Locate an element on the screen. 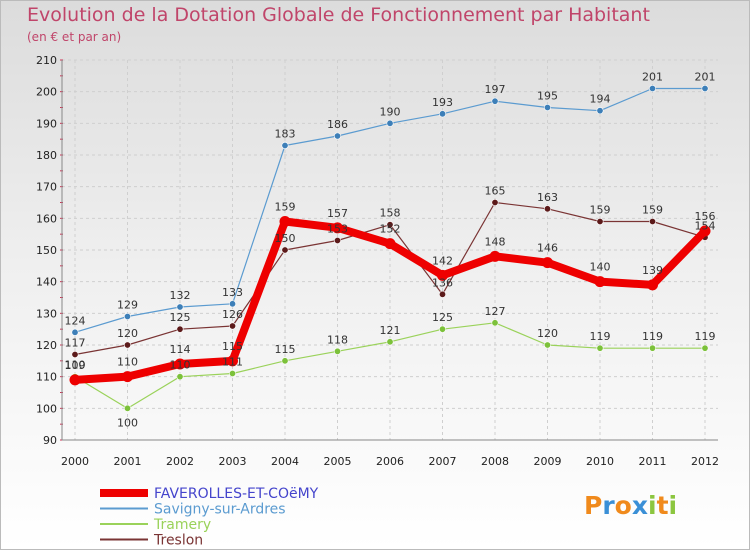 The height and width of the screenshot is (550, 750). data-label: 121 is located at coordinates (390, 330).